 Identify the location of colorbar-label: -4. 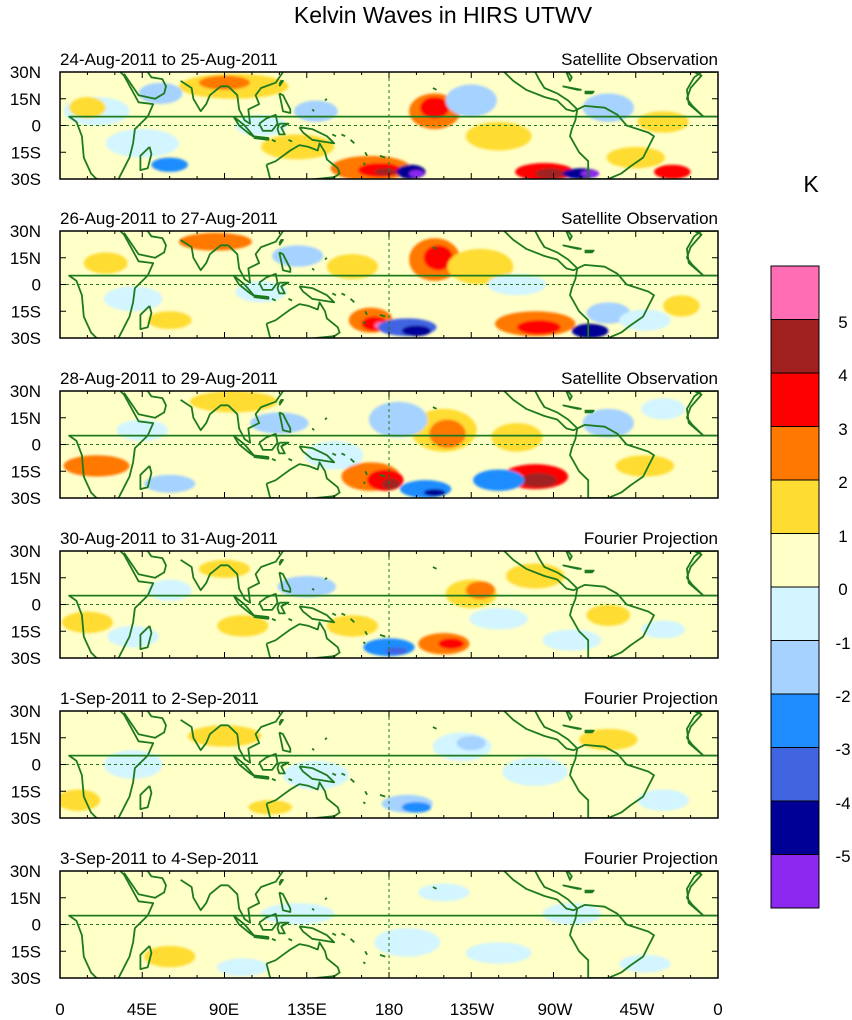
(842, 803).